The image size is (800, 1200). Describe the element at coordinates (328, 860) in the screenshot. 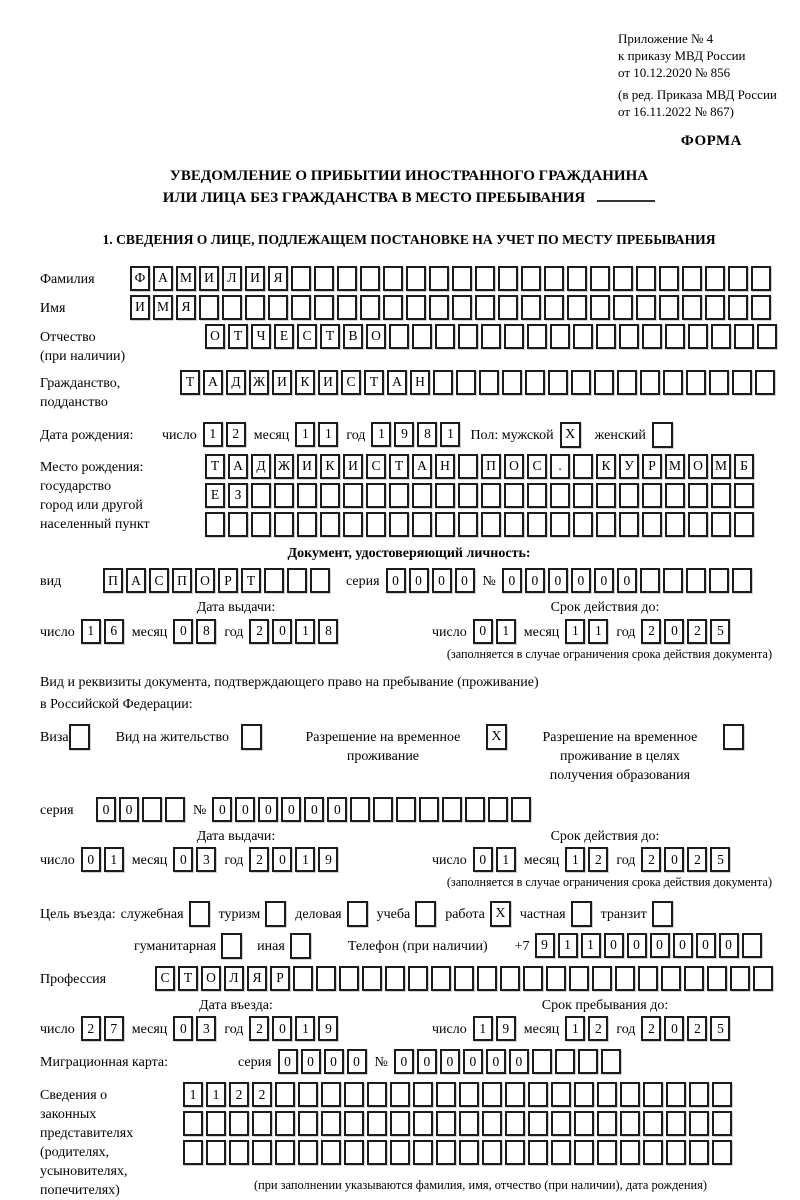

I see `char-cell: 9` at that location.